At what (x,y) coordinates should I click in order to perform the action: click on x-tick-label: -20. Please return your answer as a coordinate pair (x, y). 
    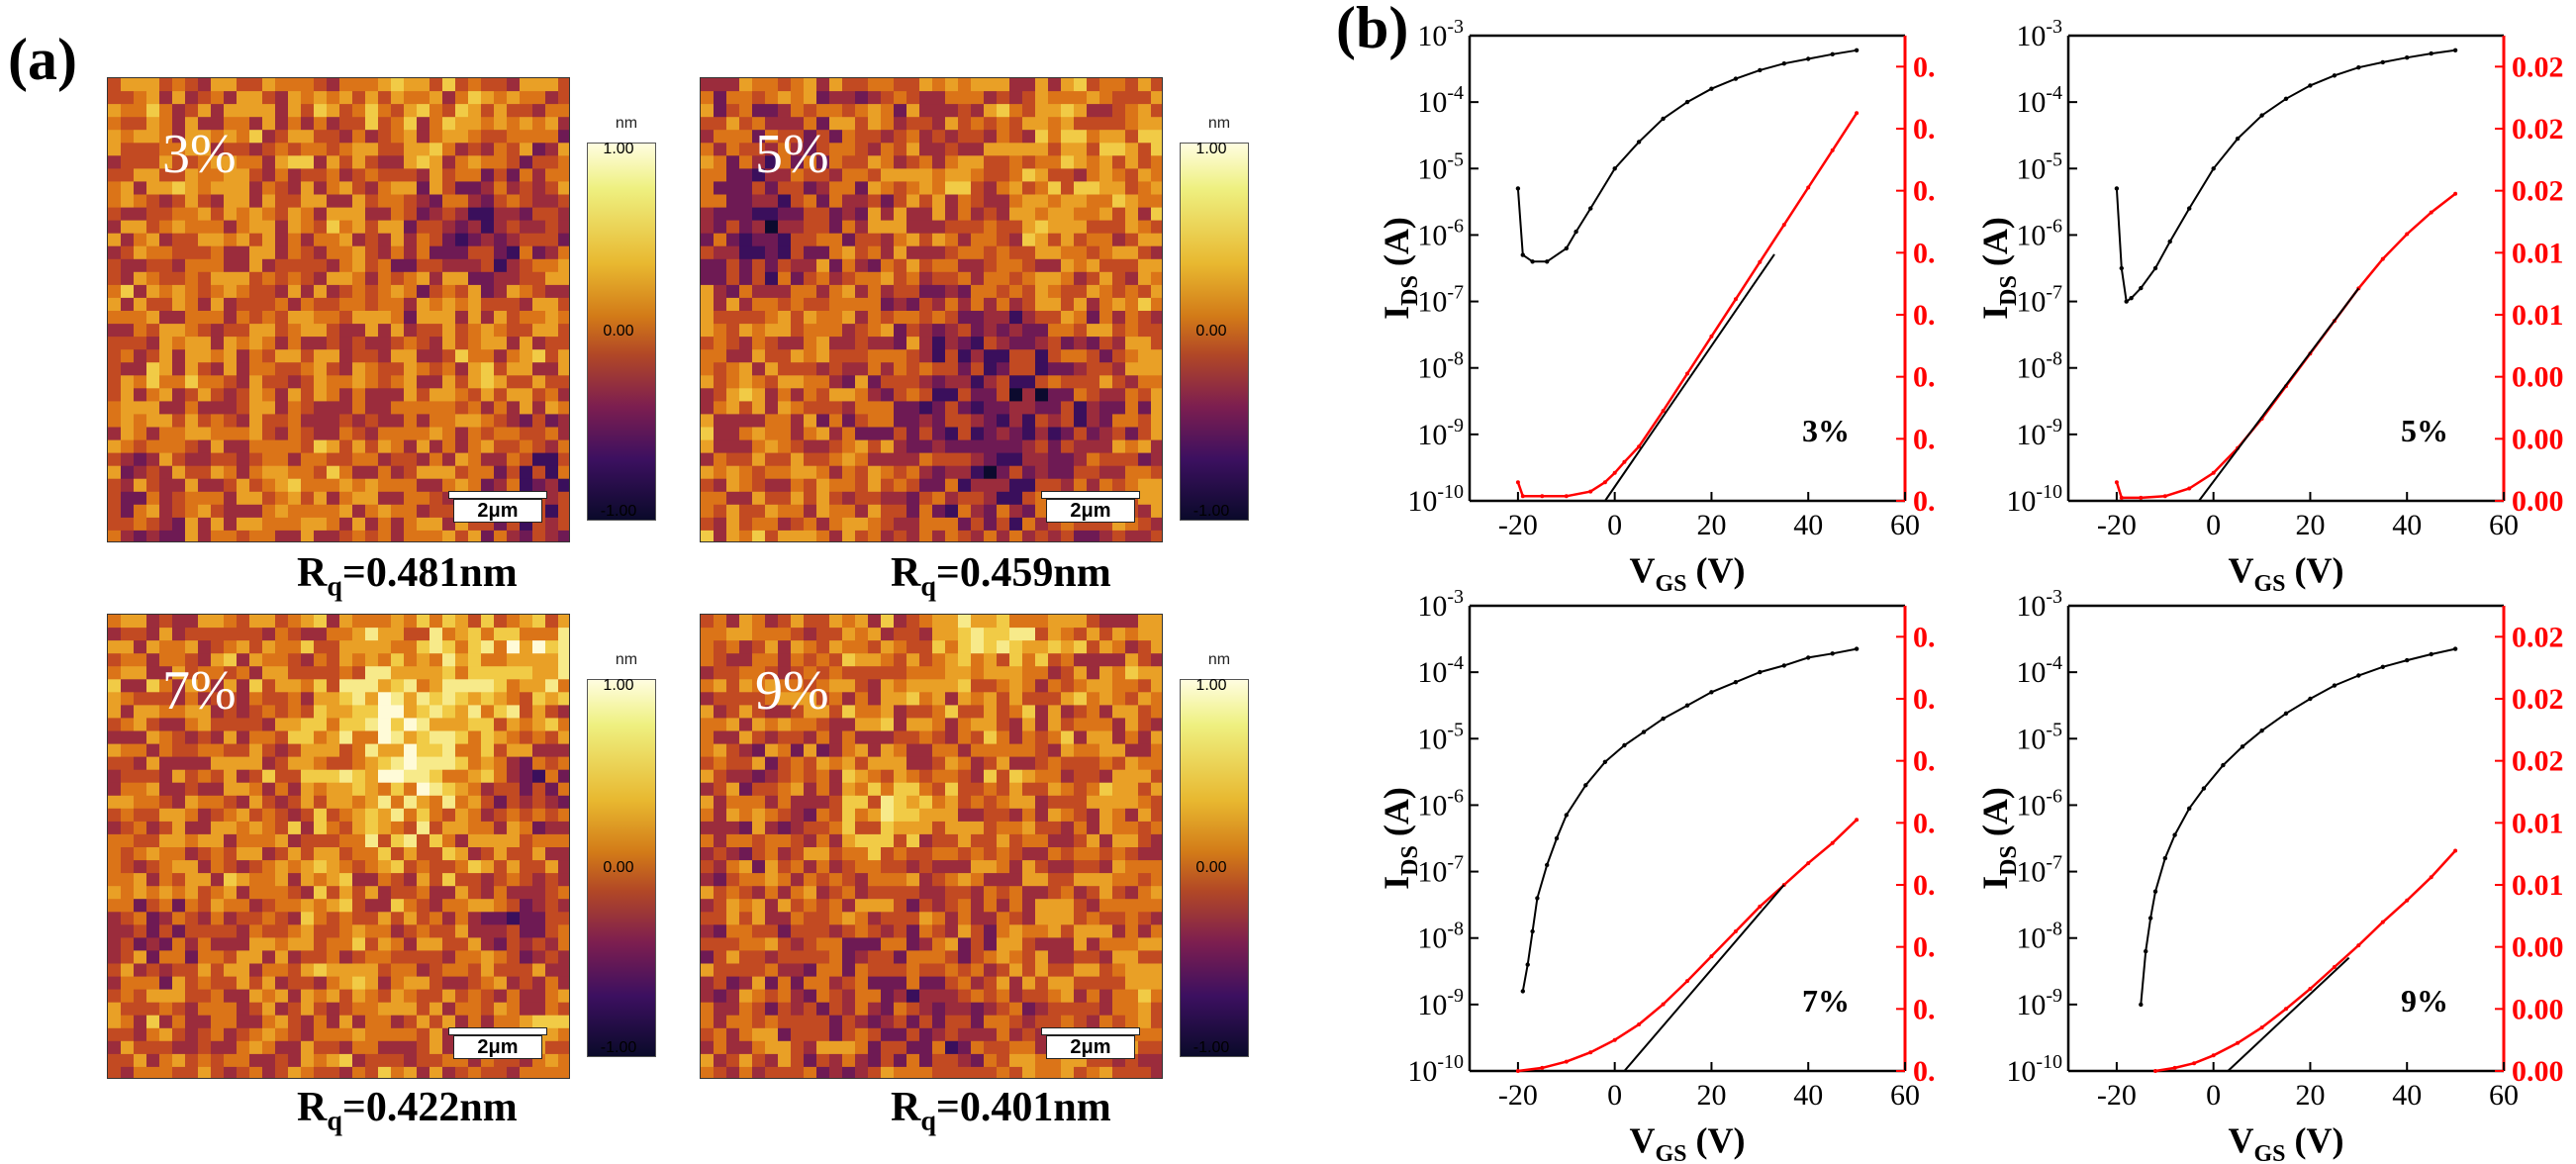
    Looking at the image, I should click on (1518, 525).